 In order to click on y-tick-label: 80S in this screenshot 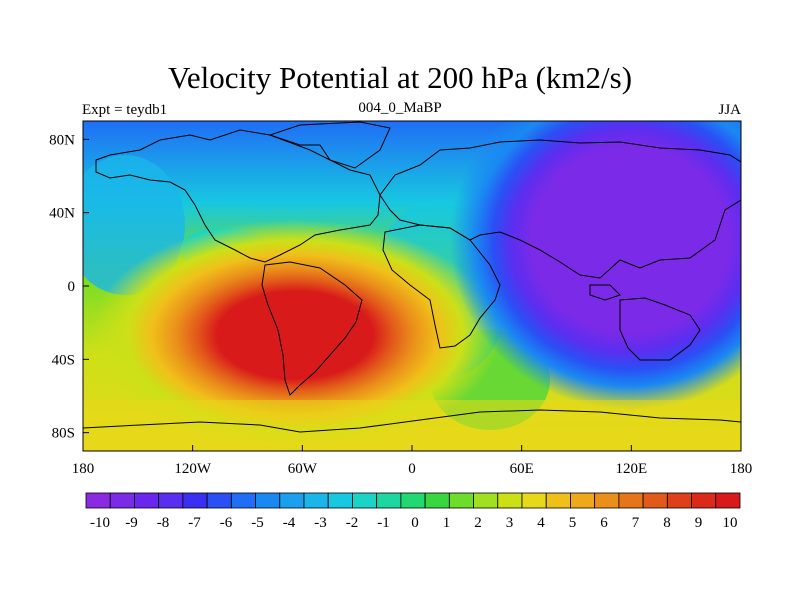, I will do `click(63, 434)`.